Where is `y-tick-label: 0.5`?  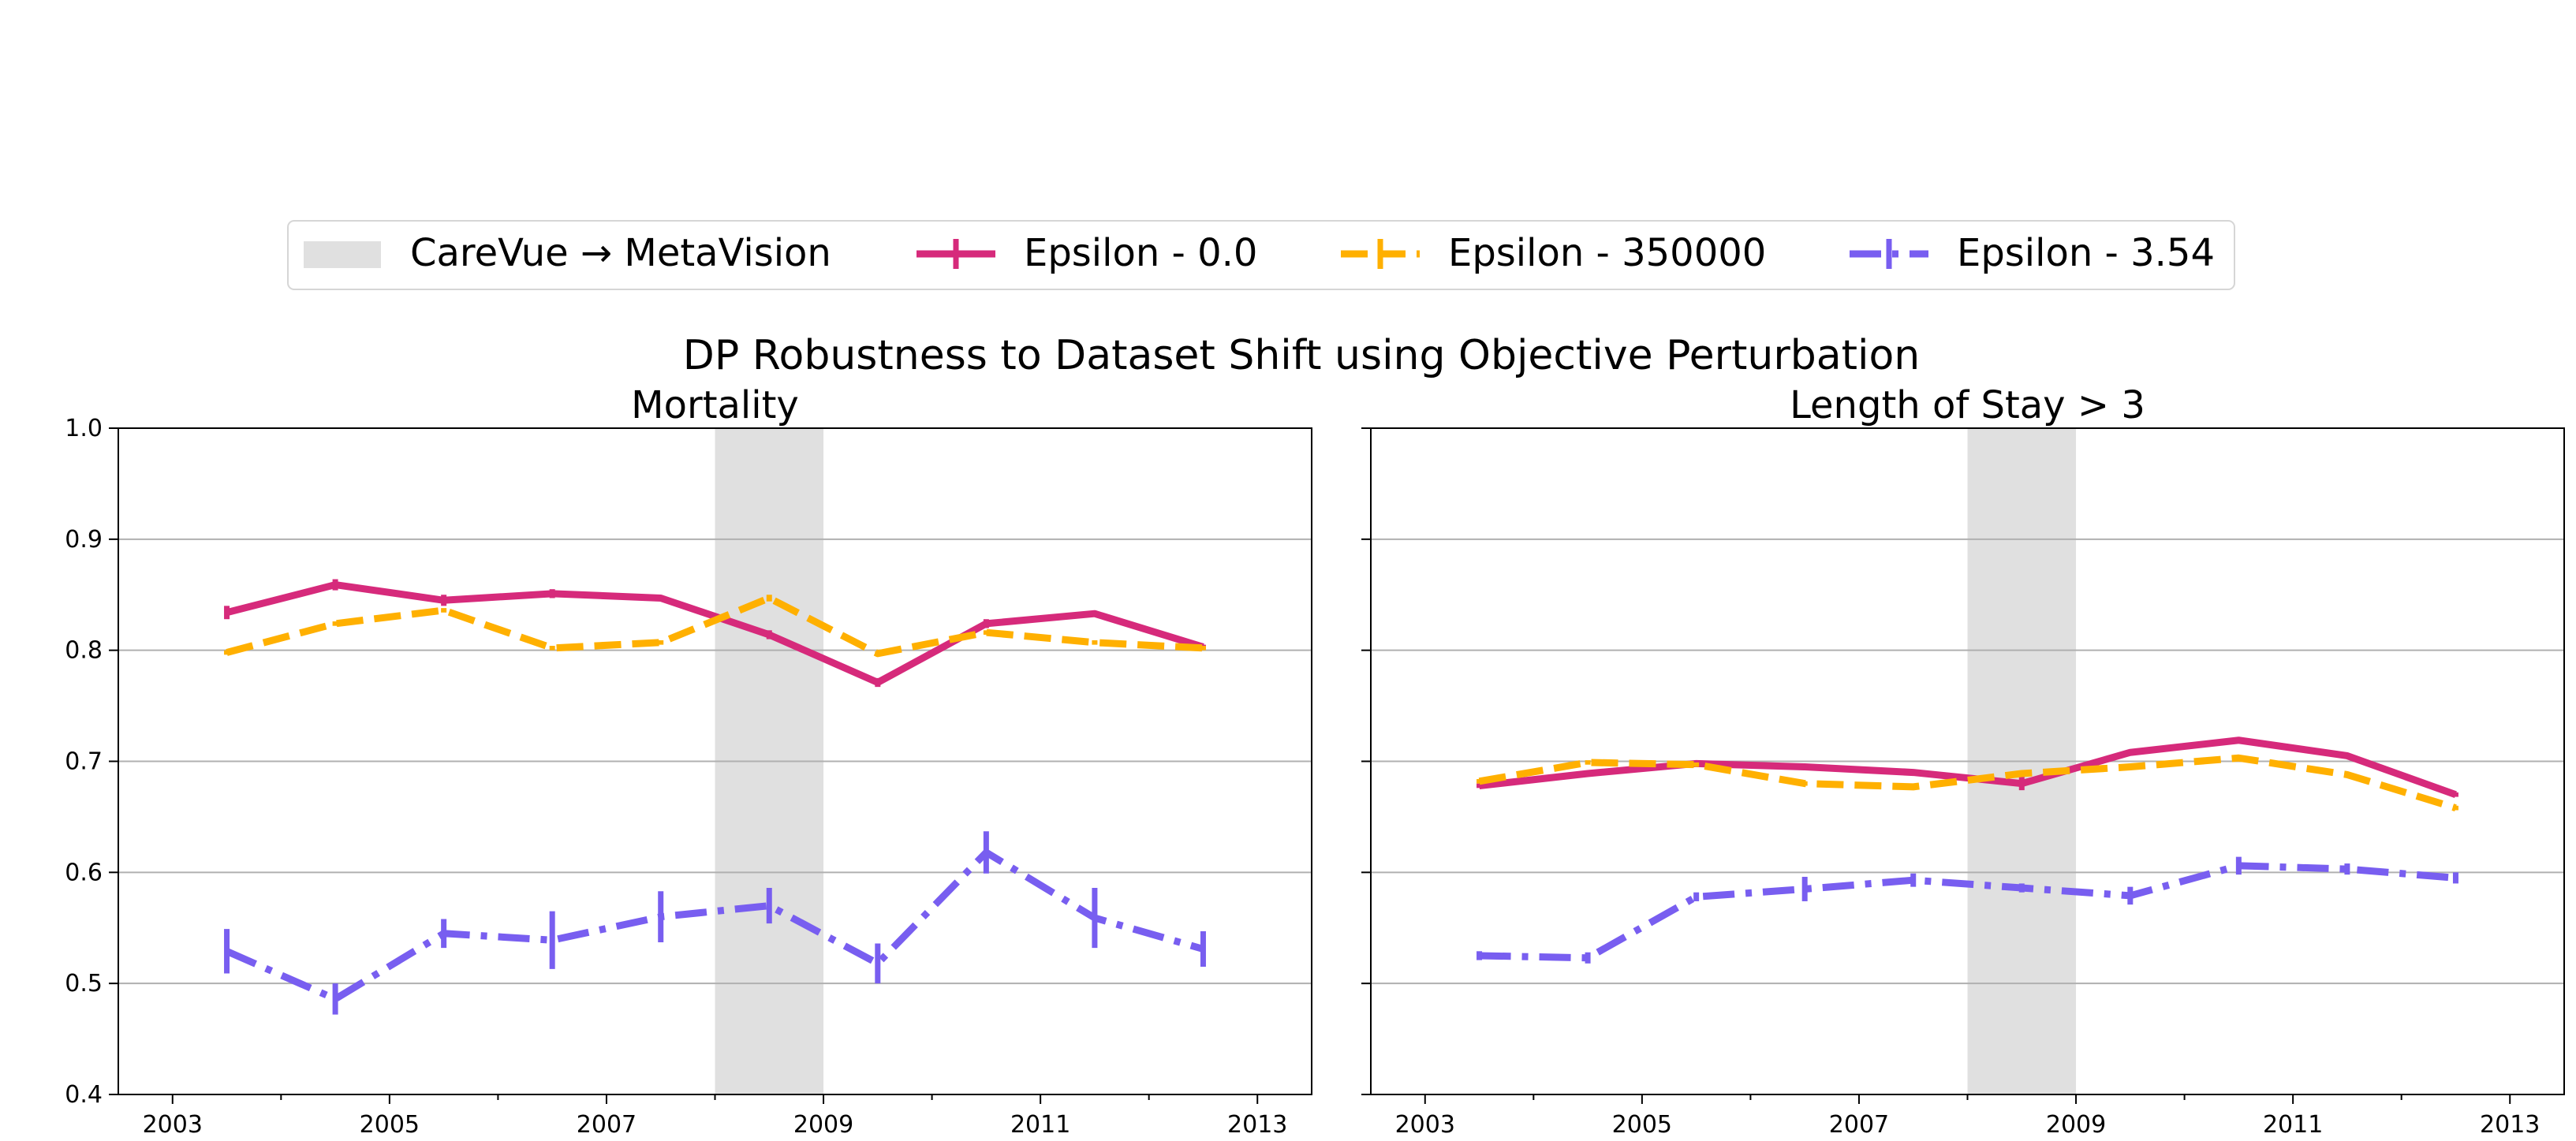 y-tick-label: 0.5 is located at coordinates (84, 983).